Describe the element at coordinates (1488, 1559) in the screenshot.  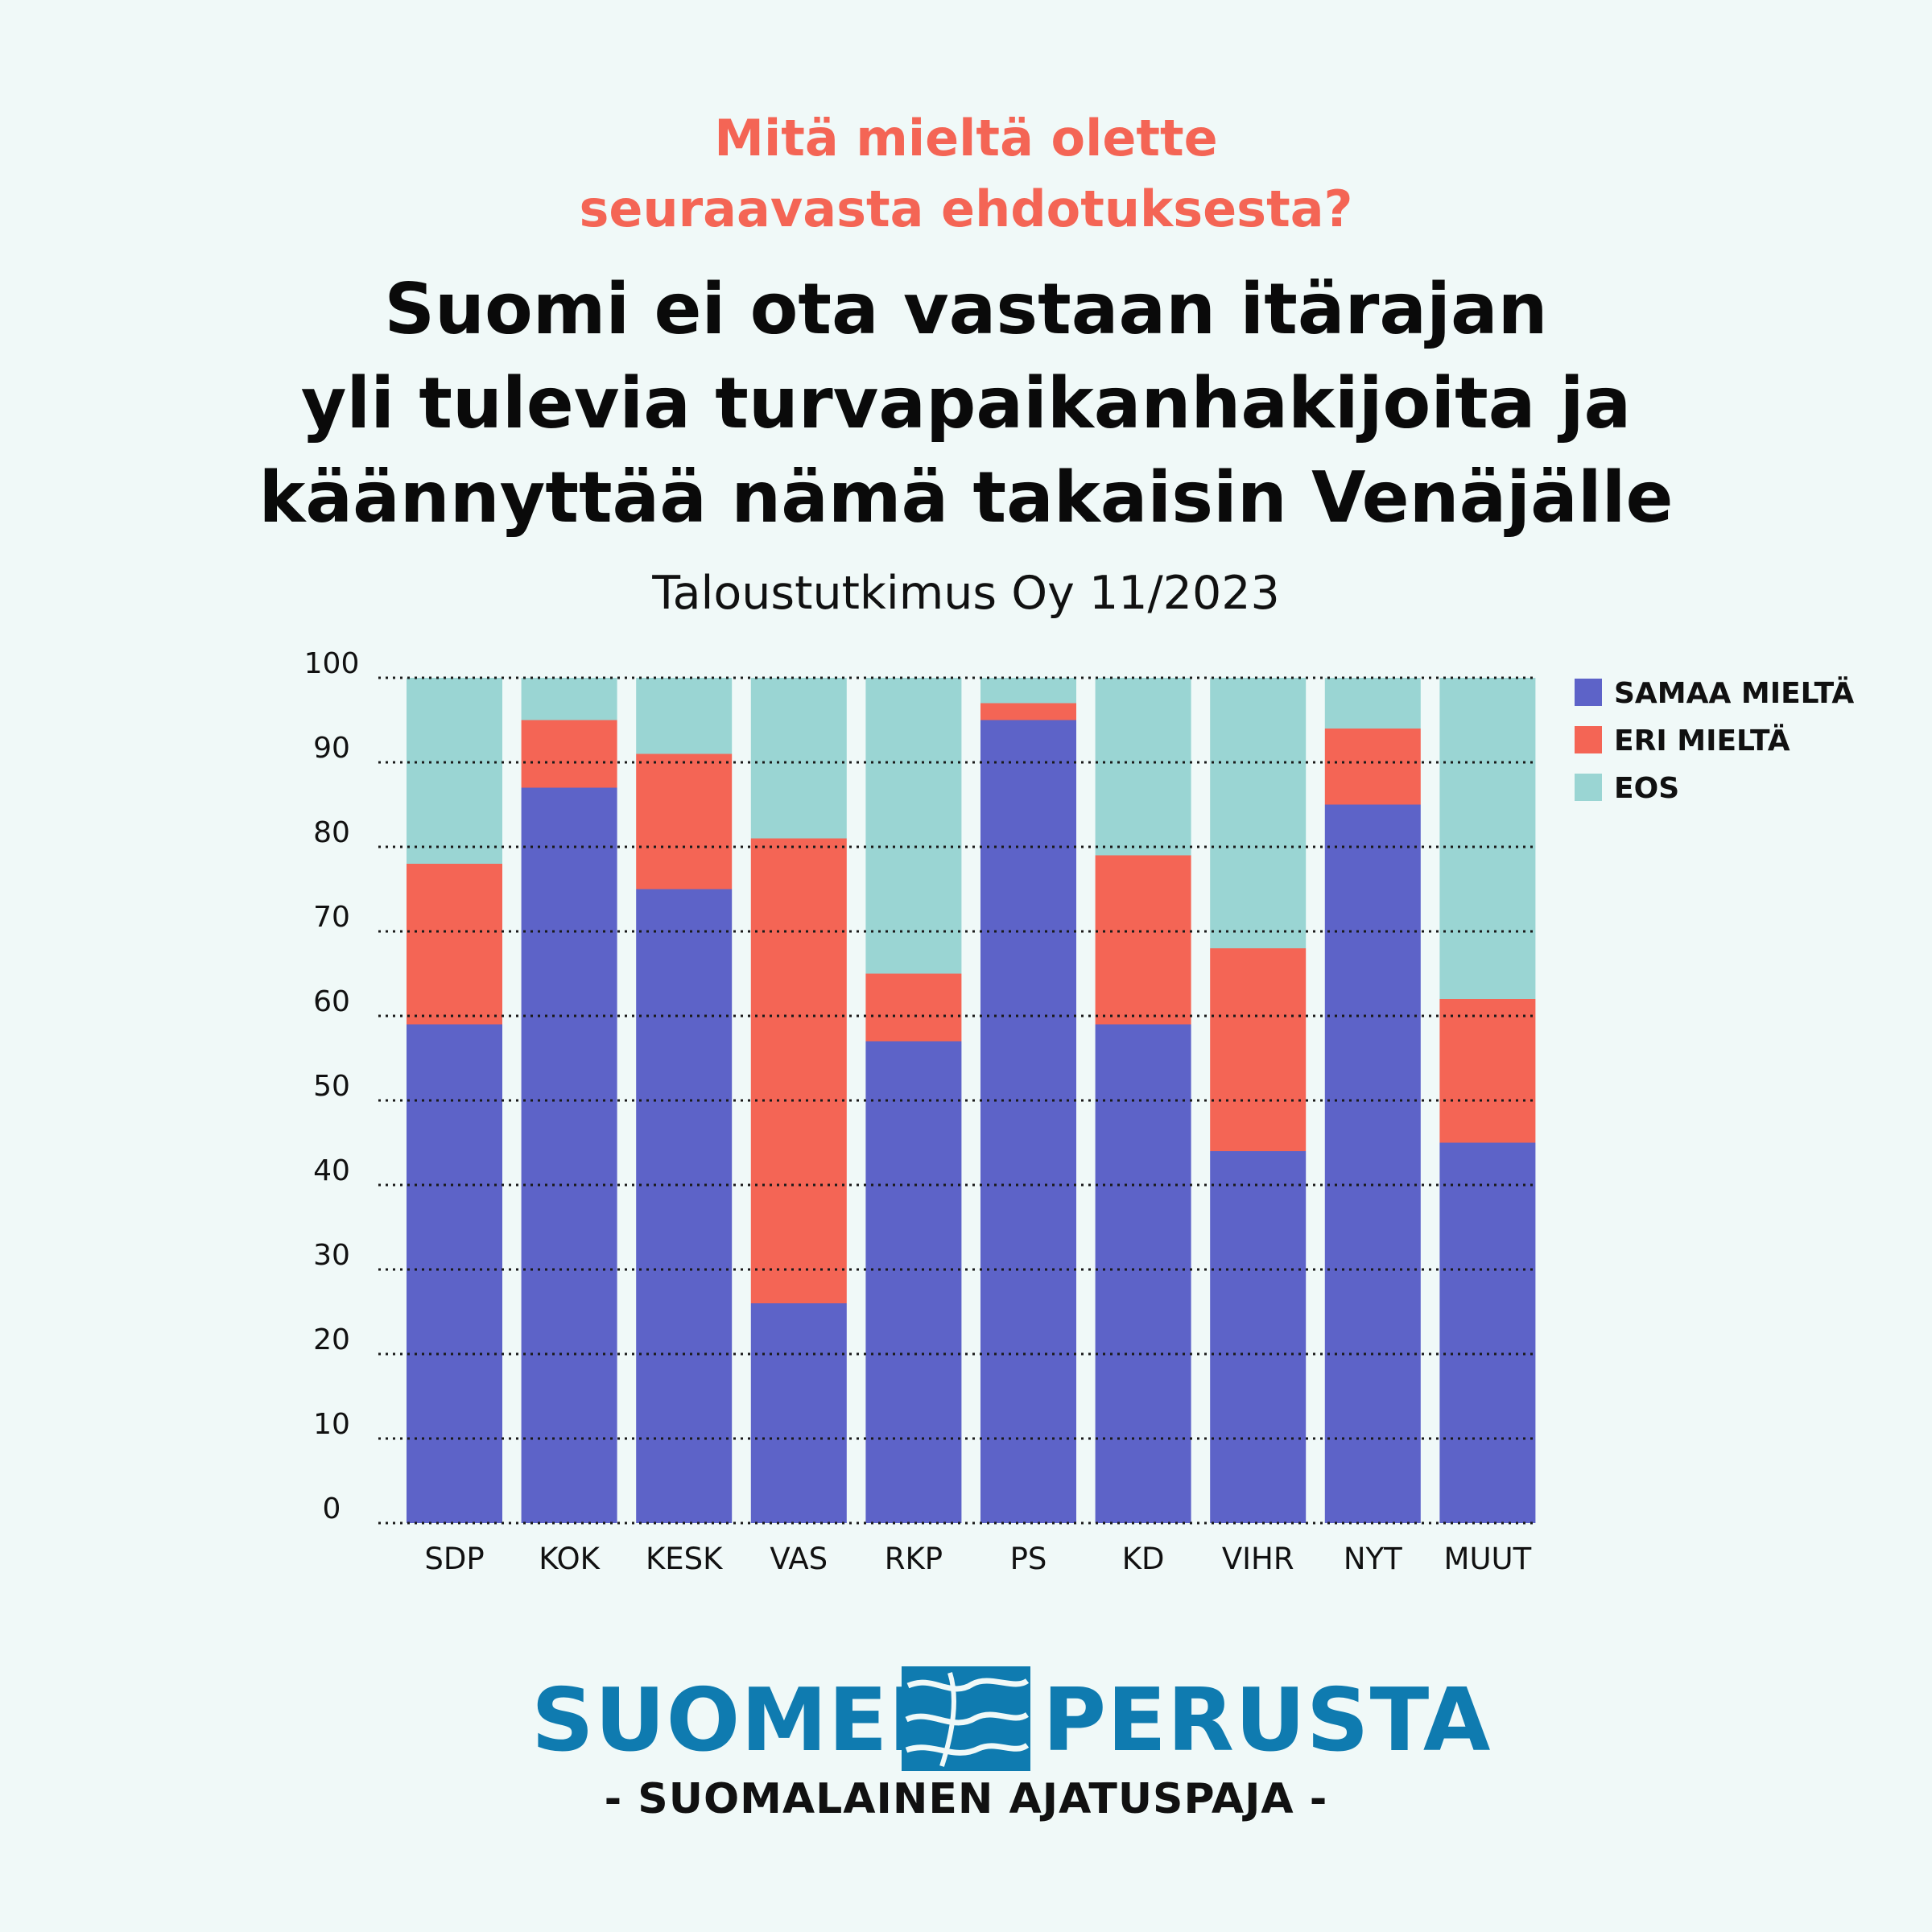
I see `x-tick-label-muut: MUUT` at that location.